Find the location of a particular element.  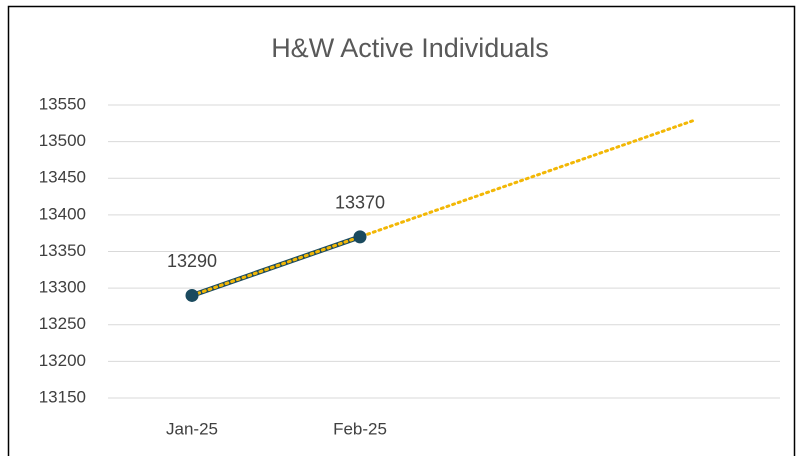

y-tick-label: 13350 is located at coordinates (62, 250).